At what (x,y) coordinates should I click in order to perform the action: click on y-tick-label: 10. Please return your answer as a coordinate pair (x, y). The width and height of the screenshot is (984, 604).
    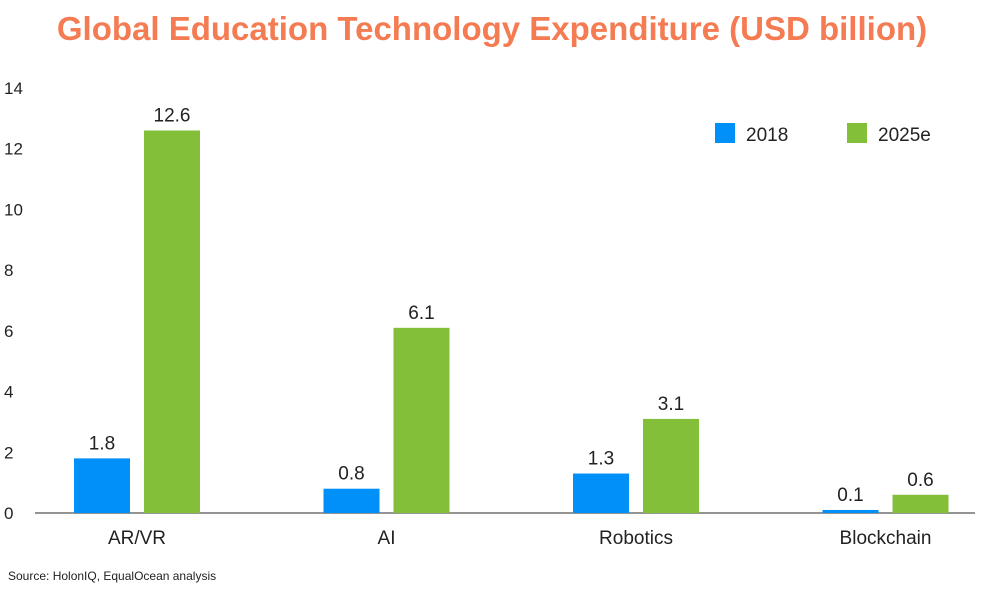
    Looking at the image, I should click on (13, 209).